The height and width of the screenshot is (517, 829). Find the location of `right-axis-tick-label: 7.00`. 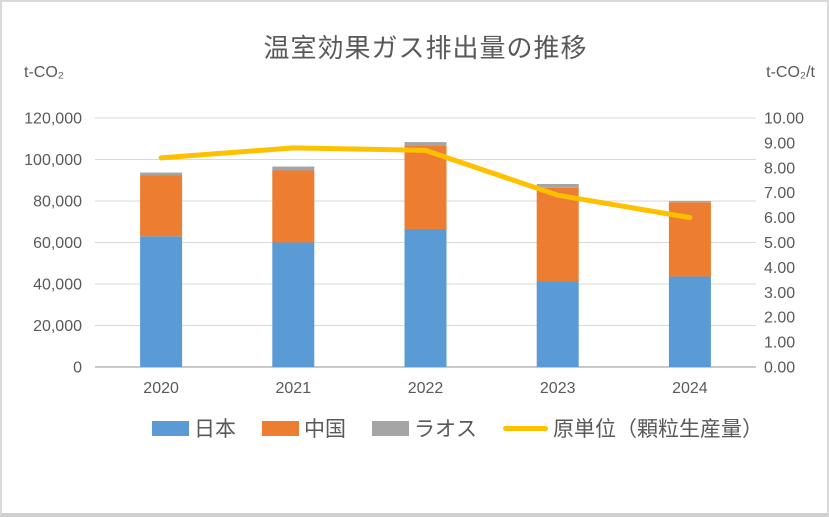

right-axis-tick-label: 7.00 is located at coordinates (779, 193).